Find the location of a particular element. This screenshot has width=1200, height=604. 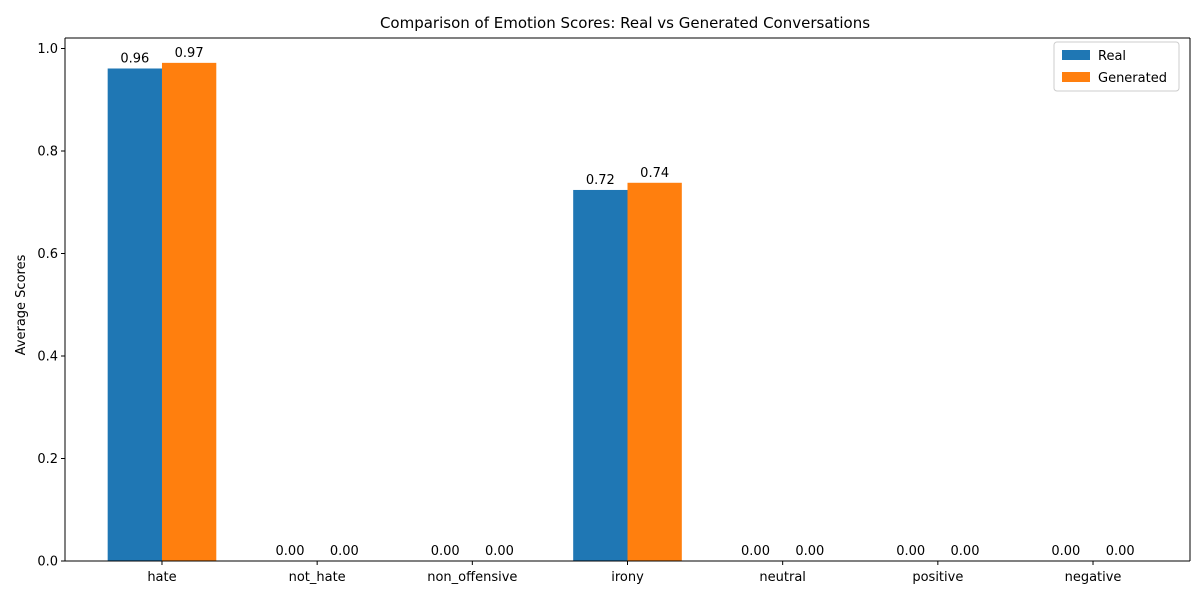

data-label: 0.72 is located at coordinates (600, 180).